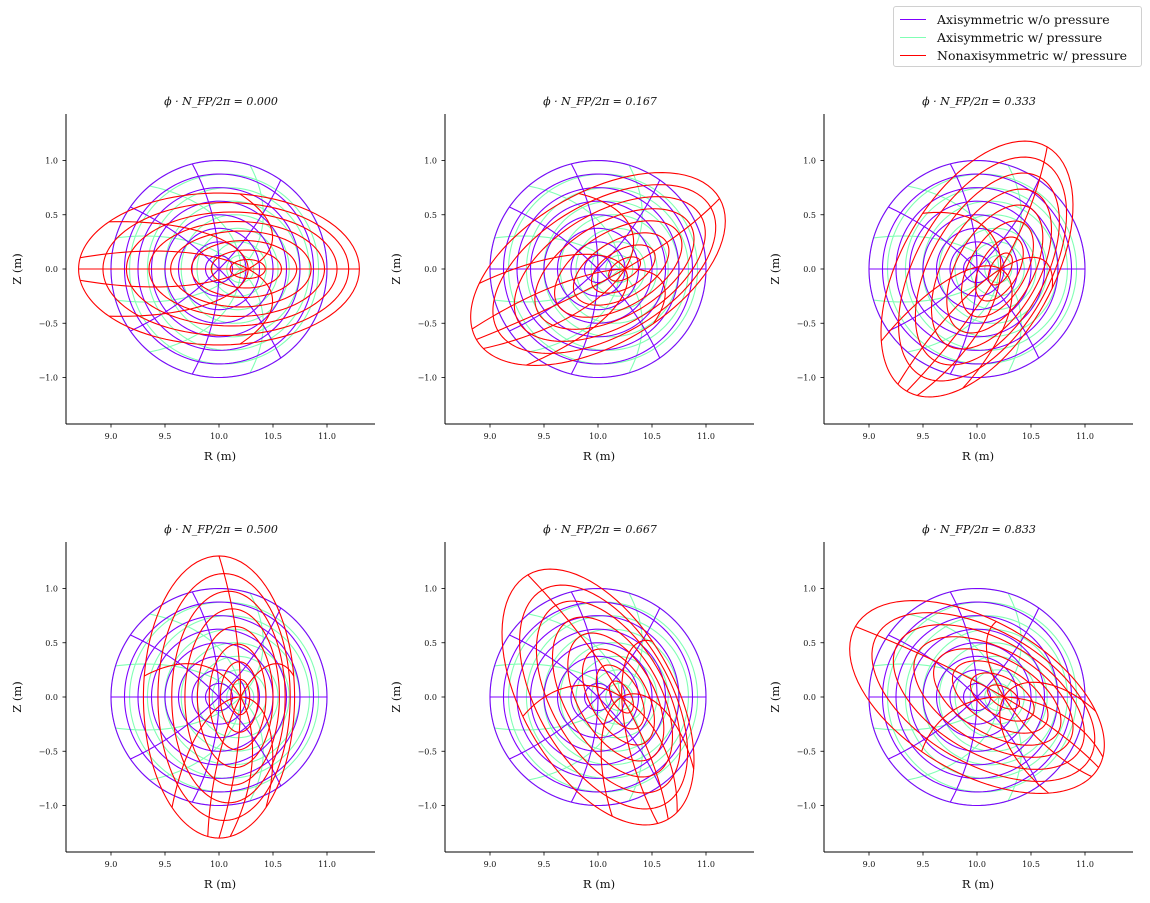  I want to click on legend-label: Axisymmetric w/o pressure, so click(1023, 19).